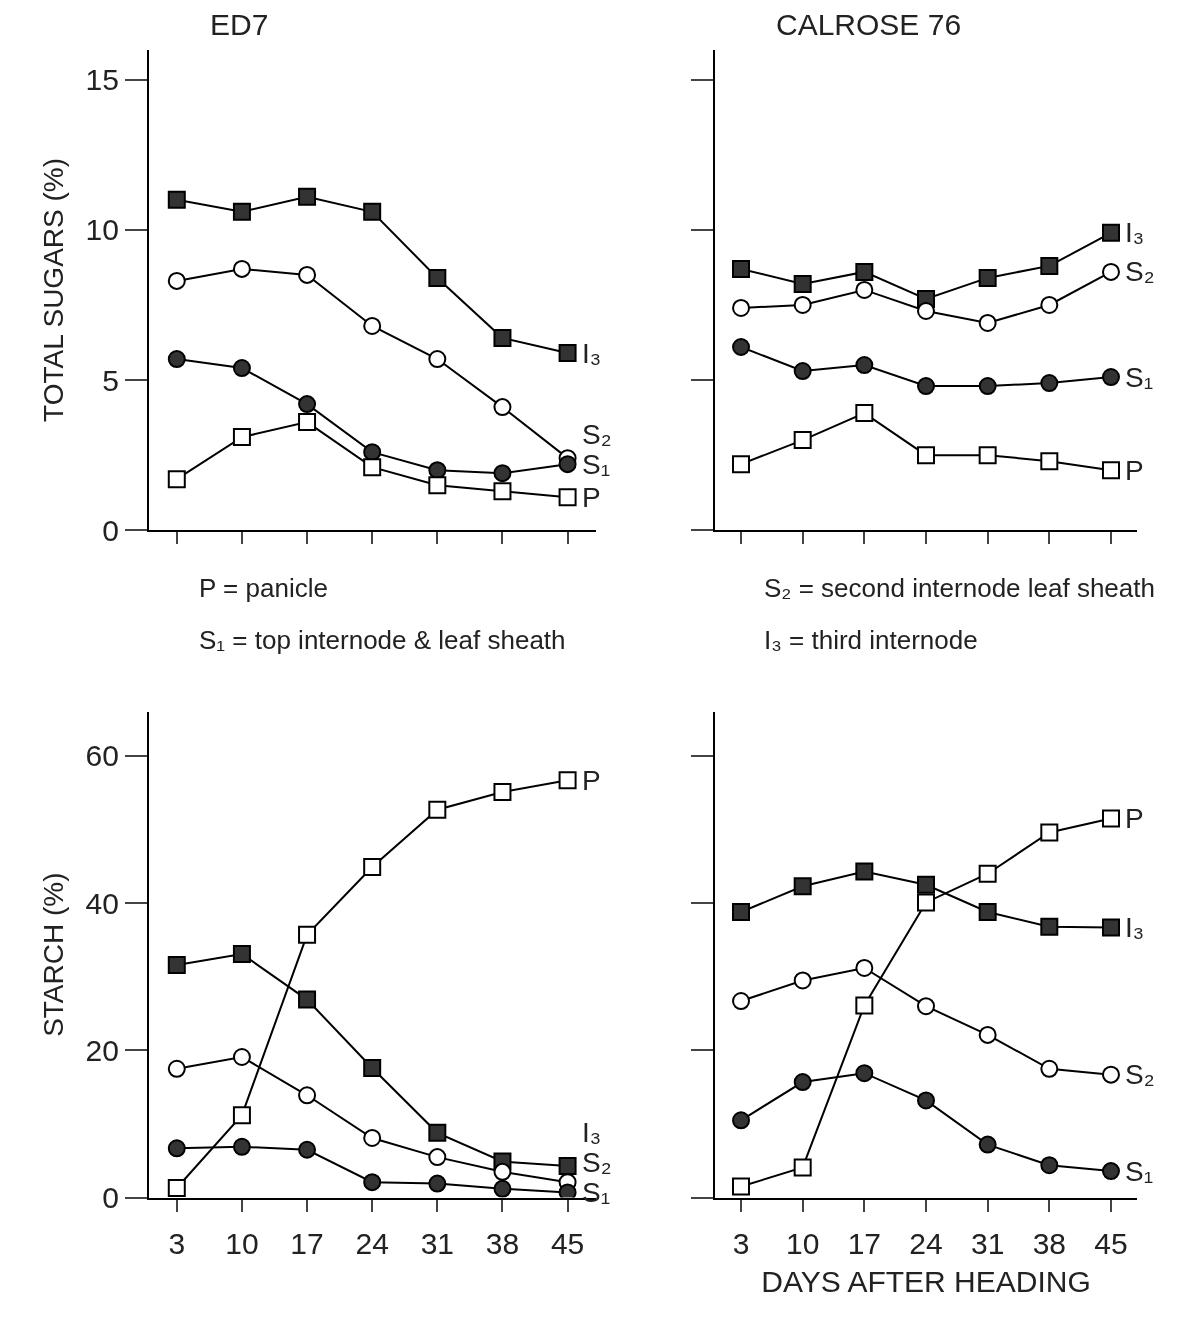 The width and height of the screenshot is (1191, 1323). I want to click on y-tick-label: 10, so click(102, 230).